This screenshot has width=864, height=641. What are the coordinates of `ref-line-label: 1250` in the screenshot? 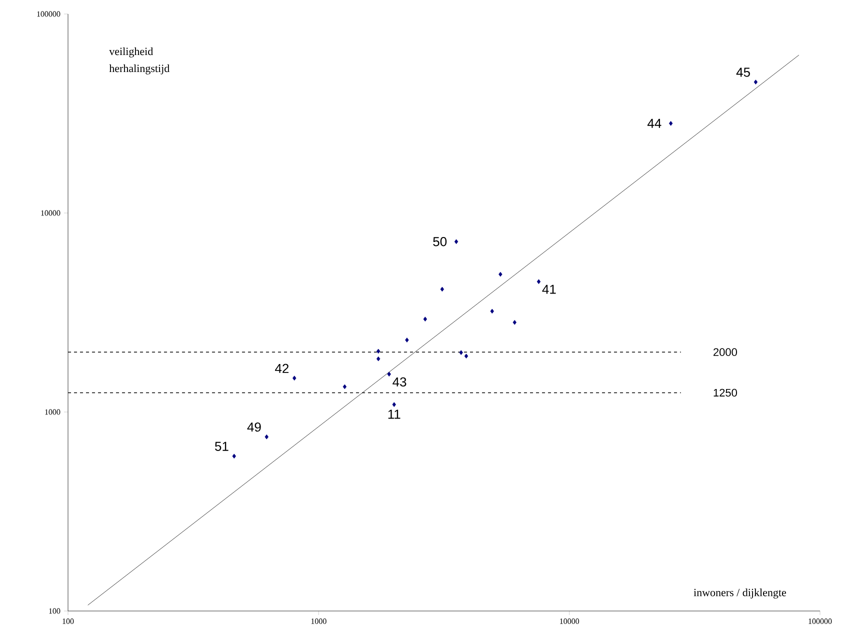 It's located at (725, 392).